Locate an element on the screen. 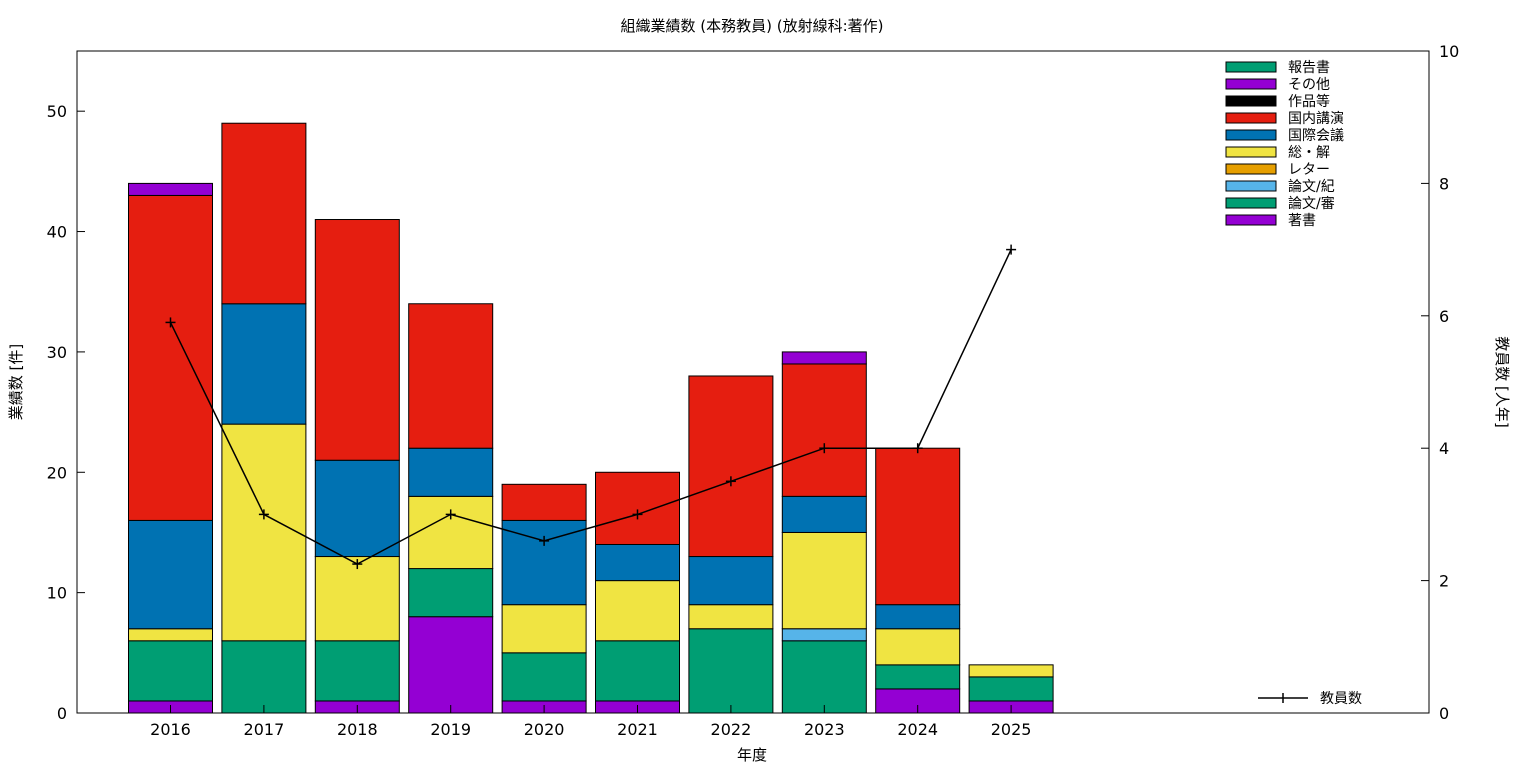 This screenshot has height=768, width=1536. legend-item-2: 作品等 is located at coordinates (1277, 101).